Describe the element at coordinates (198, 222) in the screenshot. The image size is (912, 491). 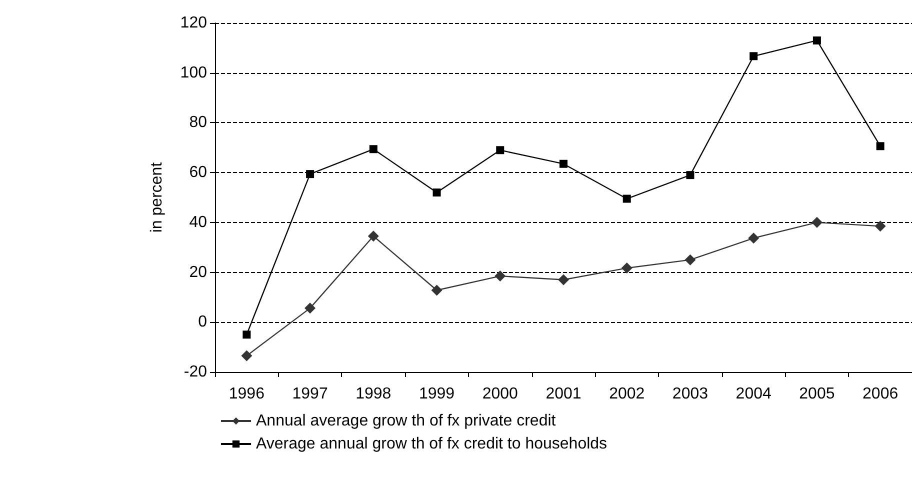
I see `y-tick-label: 40` at that location.